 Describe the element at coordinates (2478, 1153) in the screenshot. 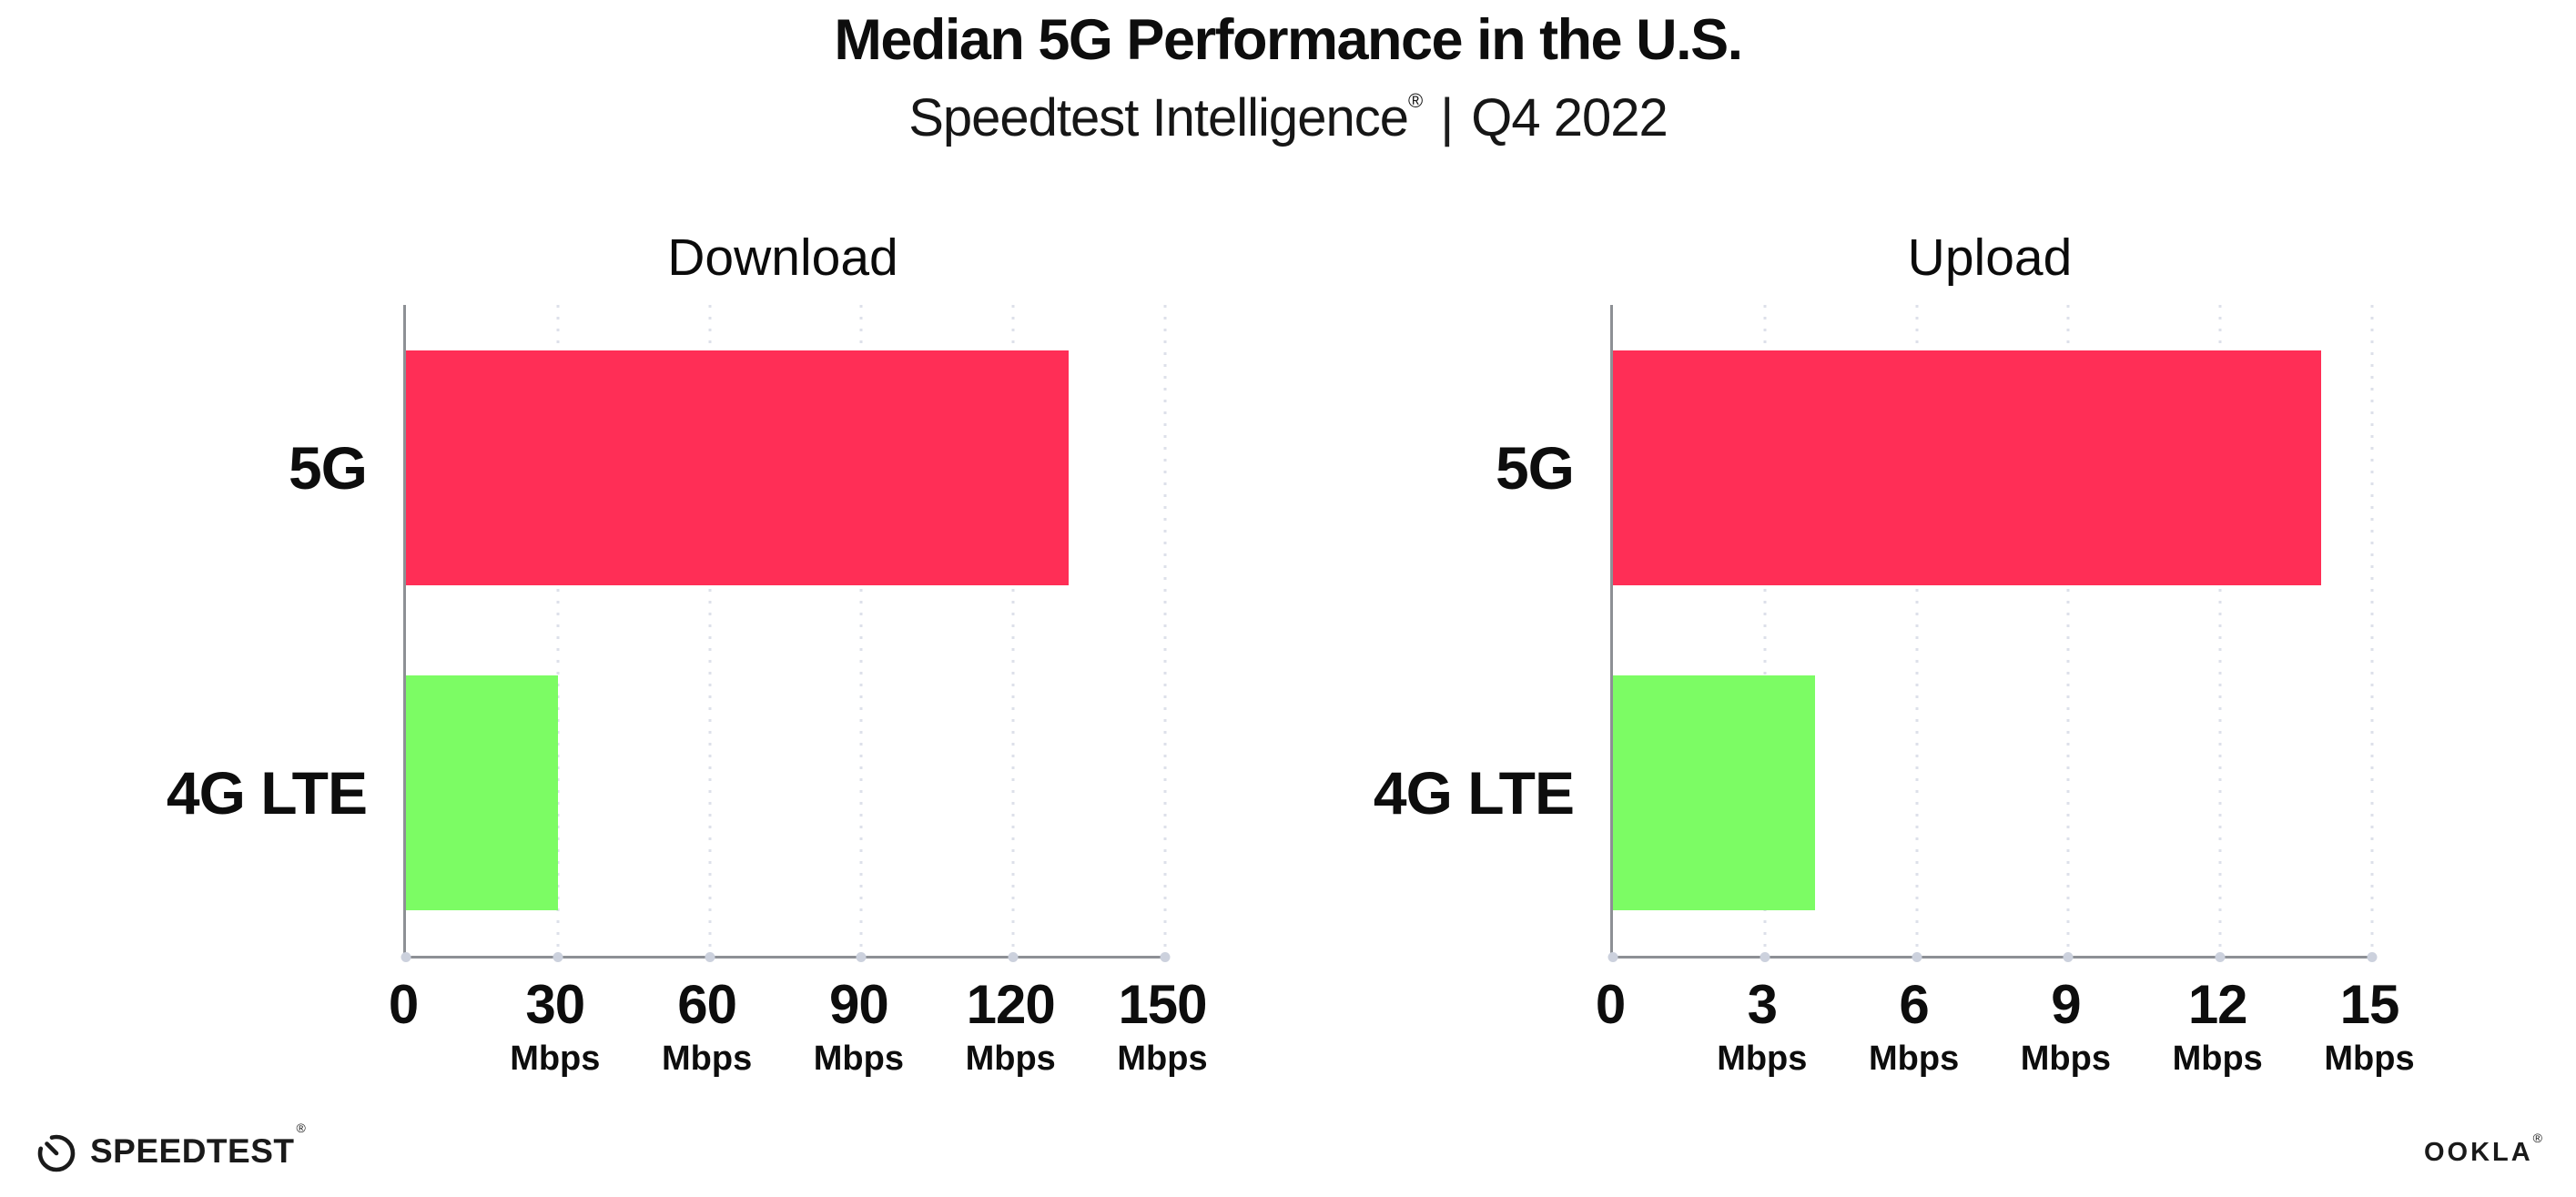

I see `ookla-wordmark: OOKLA` at that location.